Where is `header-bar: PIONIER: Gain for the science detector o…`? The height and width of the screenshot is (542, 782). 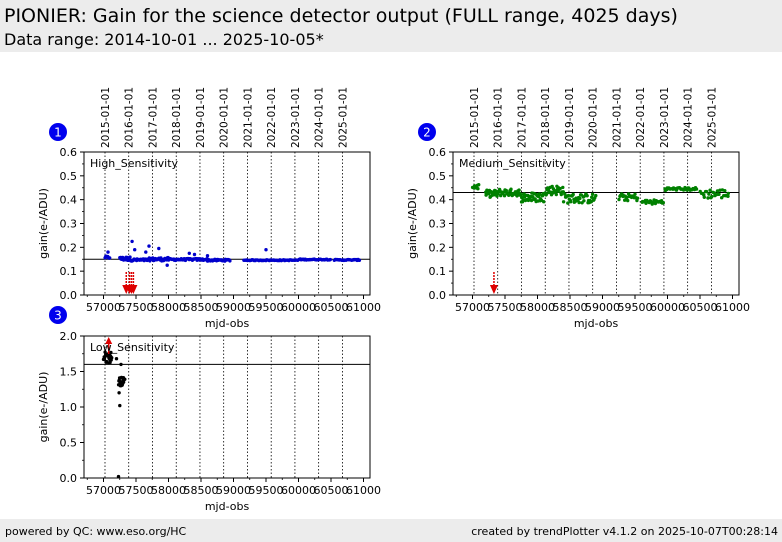 header-bar: PIONIER: Gain for the science detector o… is located at coordinates (391, 26).